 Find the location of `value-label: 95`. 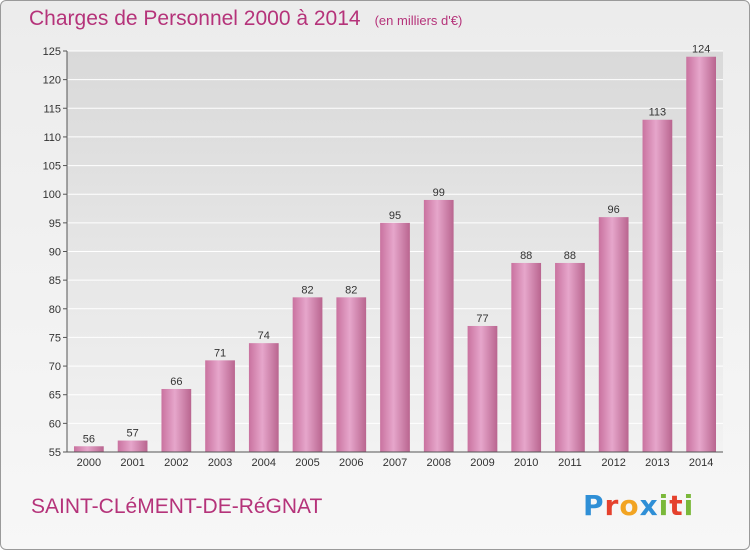

value-label: 95 is located at coordinates (395, 216).